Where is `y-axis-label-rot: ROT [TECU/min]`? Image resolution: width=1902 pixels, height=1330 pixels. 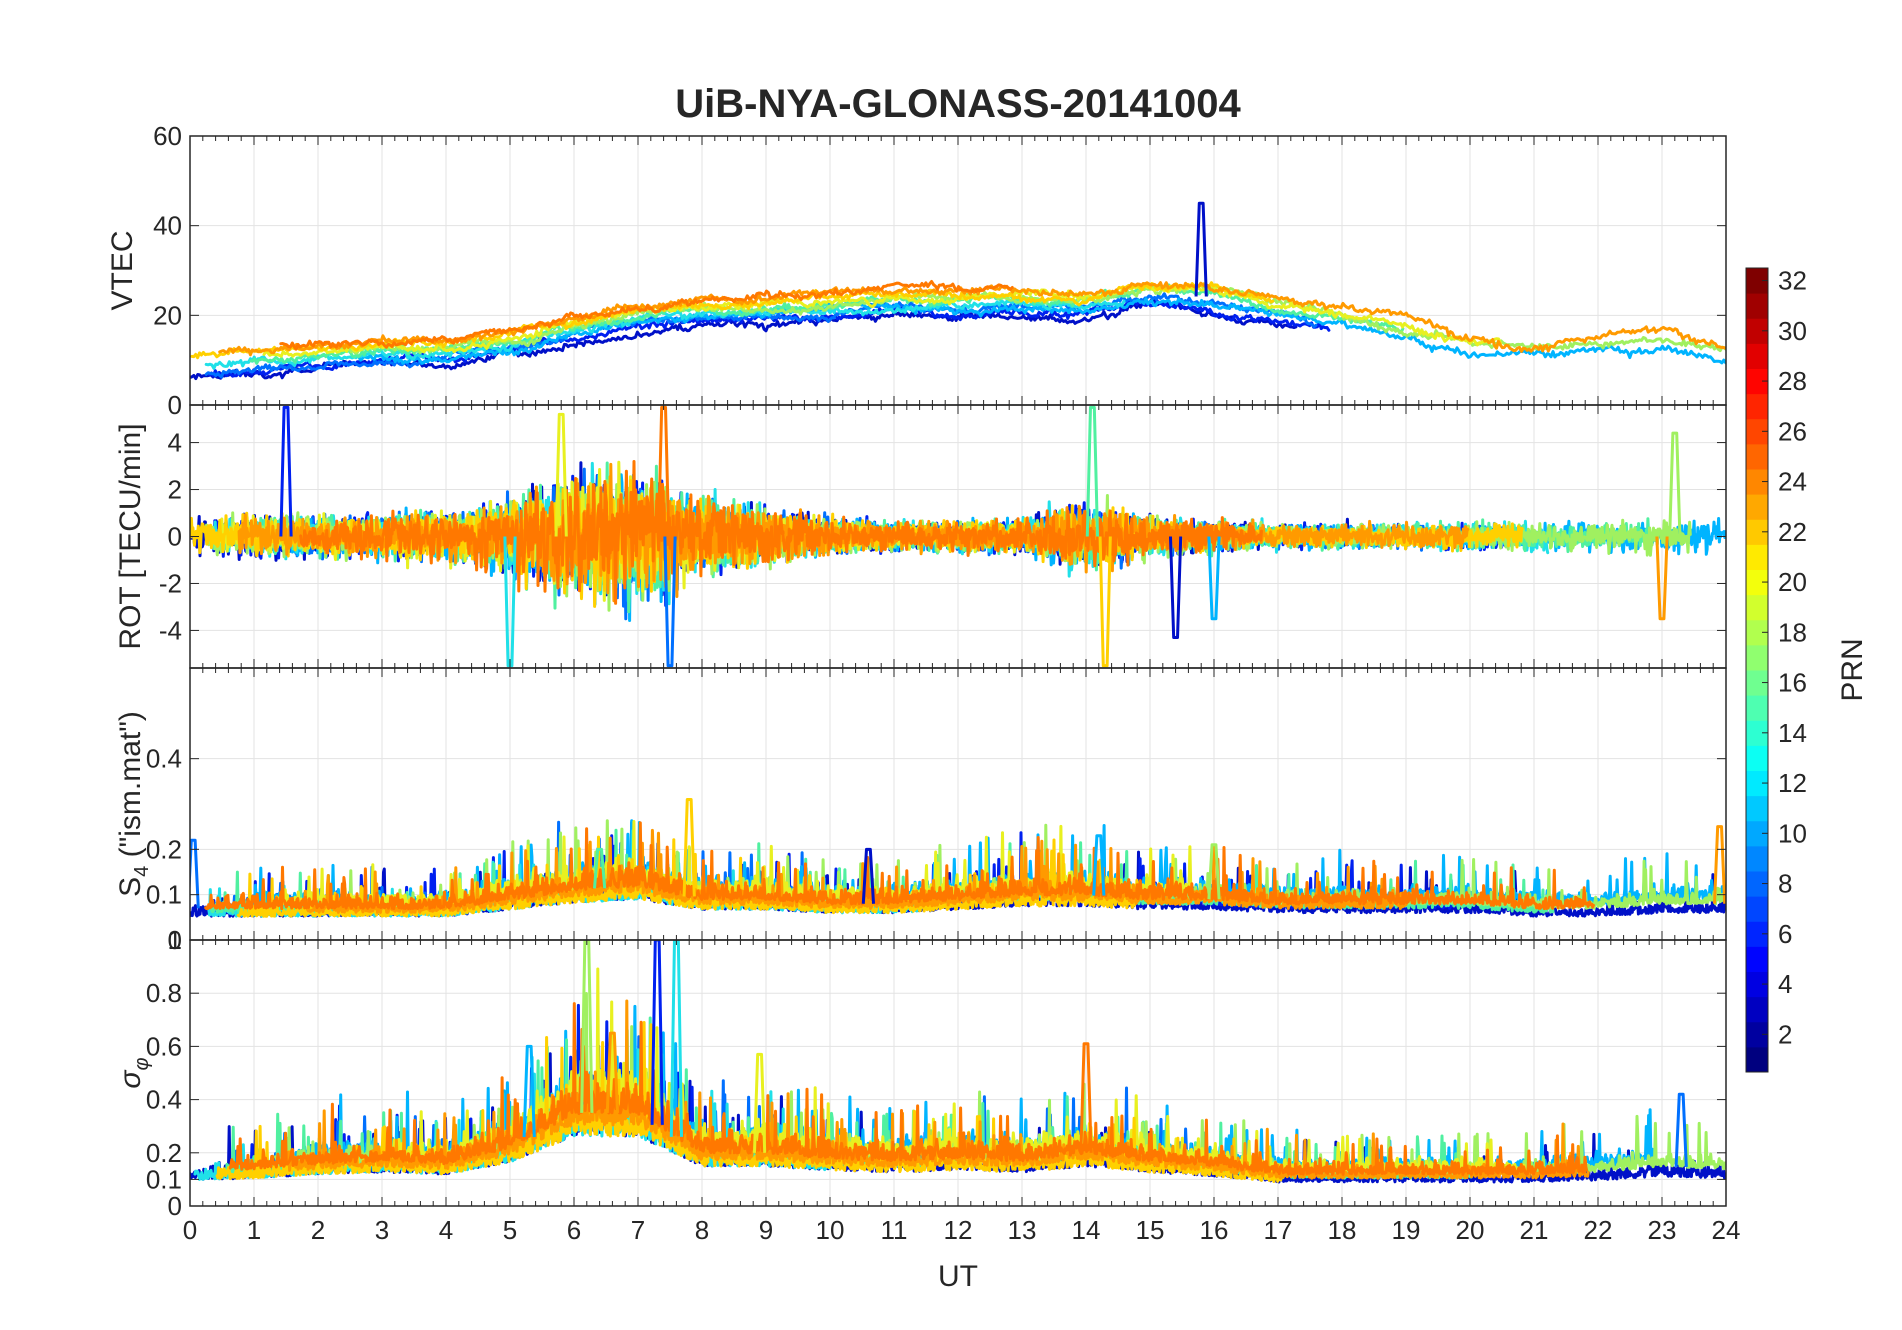 y-axis-label-rot: ROT [TECU/min] is located at coordinates (130, 536).